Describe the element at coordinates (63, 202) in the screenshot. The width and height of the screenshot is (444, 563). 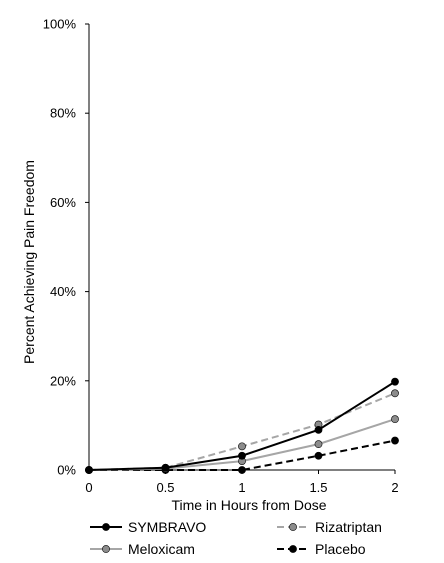
I see `y-tick-label: 60%` at that location.